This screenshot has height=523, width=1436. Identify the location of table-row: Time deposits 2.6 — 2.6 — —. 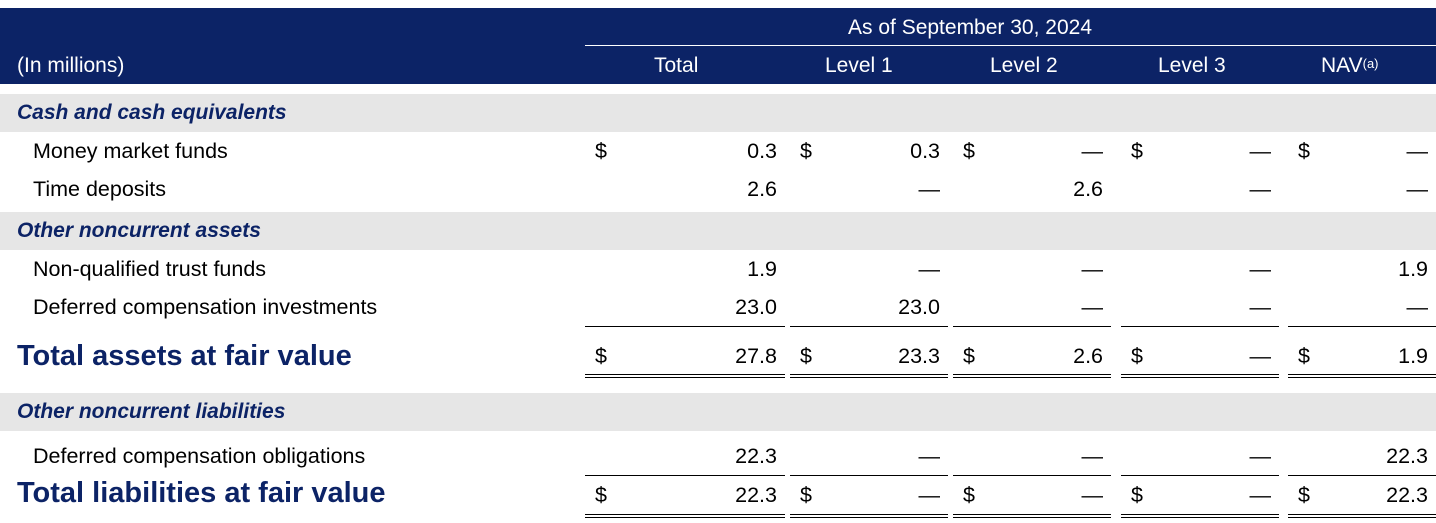
(718, 189).